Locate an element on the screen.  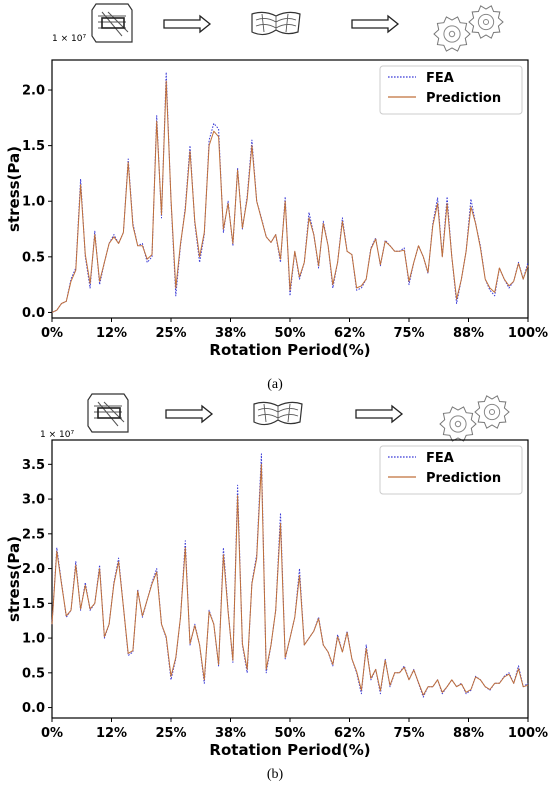
figure-caption: (a) is located at coordinates (275, 384).